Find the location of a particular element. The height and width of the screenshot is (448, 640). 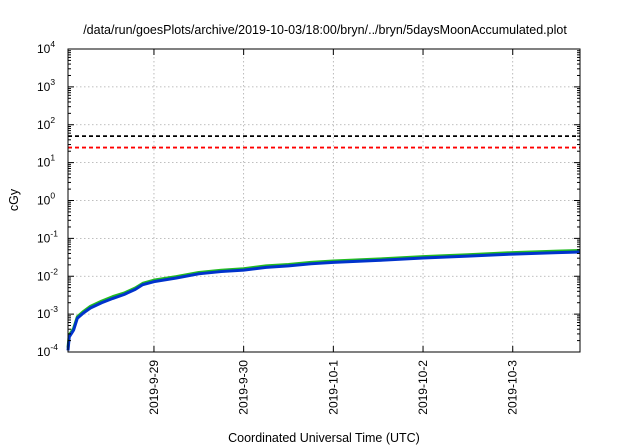

x-tick-label: 2019-10-1 is located at coordinates (333, 387).